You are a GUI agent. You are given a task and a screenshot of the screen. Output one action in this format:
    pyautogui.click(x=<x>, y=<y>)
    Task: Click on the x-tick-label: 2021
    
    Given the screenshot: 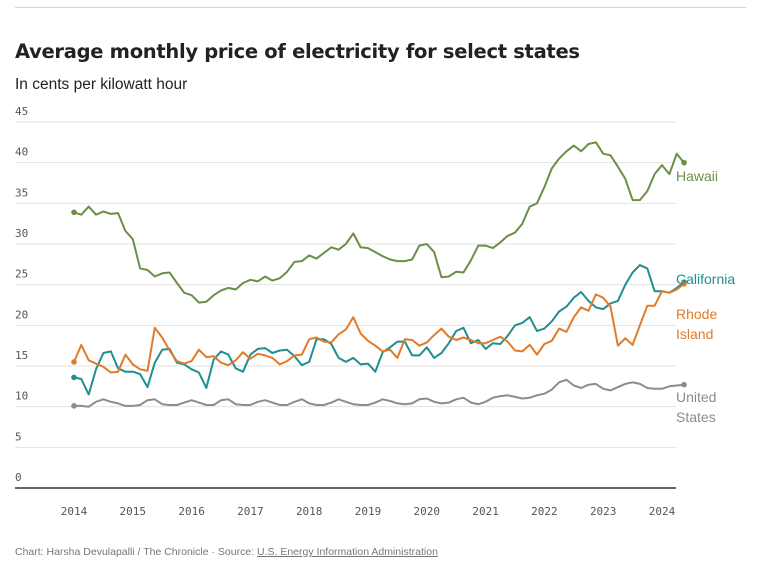 What is the action you would take?
    pyautogui.click(x=485, y=511)
    